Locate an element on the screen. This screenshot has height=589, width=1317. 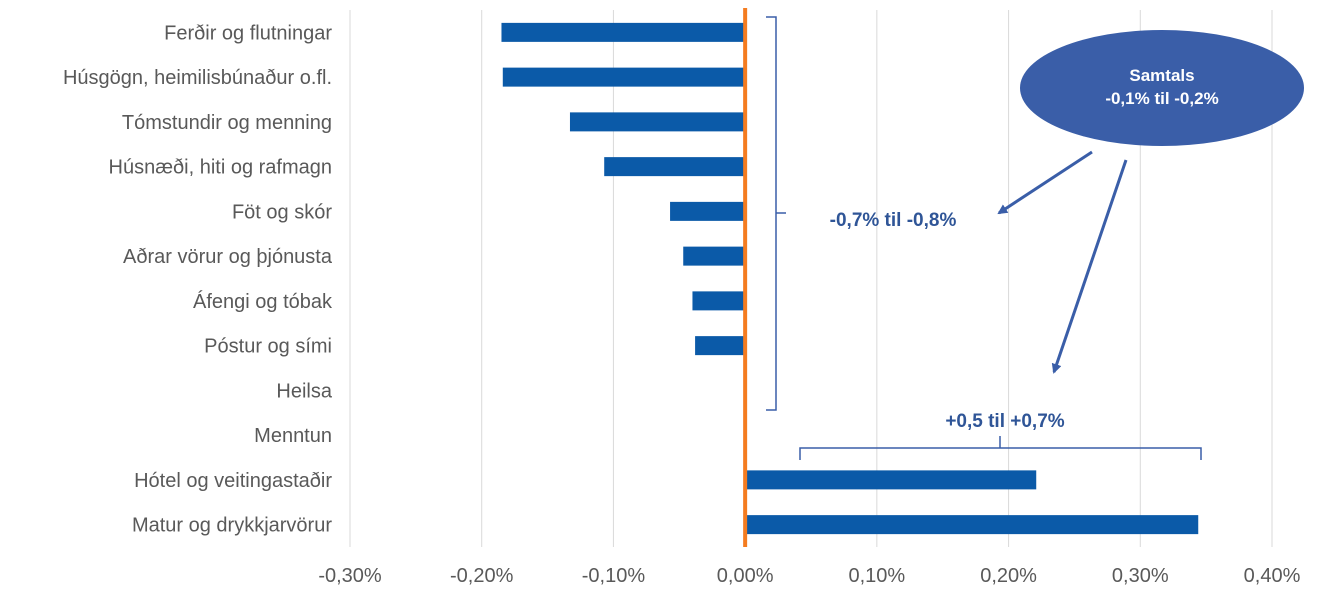
negative-bracket is located at coordinates (776, 213).